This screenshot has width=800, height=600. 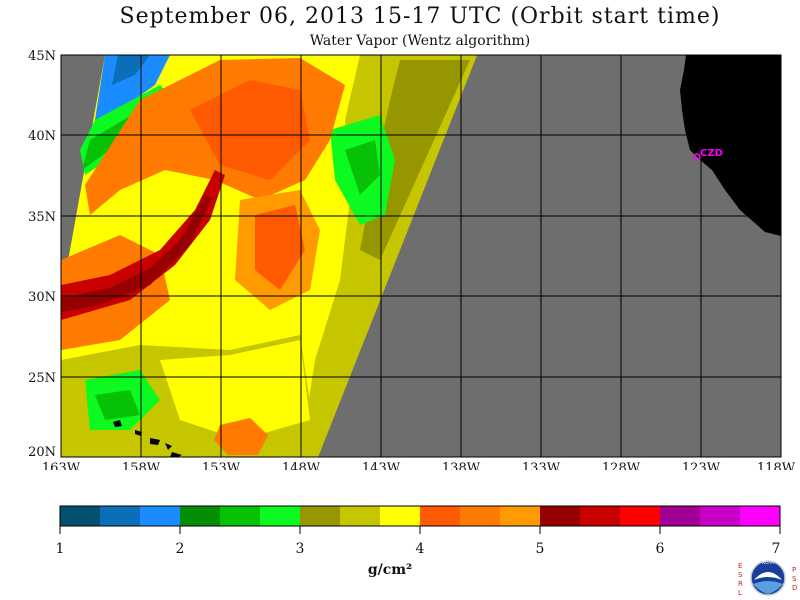 I want to click on swath-orange-center-inner, so click(x=280, y=247).